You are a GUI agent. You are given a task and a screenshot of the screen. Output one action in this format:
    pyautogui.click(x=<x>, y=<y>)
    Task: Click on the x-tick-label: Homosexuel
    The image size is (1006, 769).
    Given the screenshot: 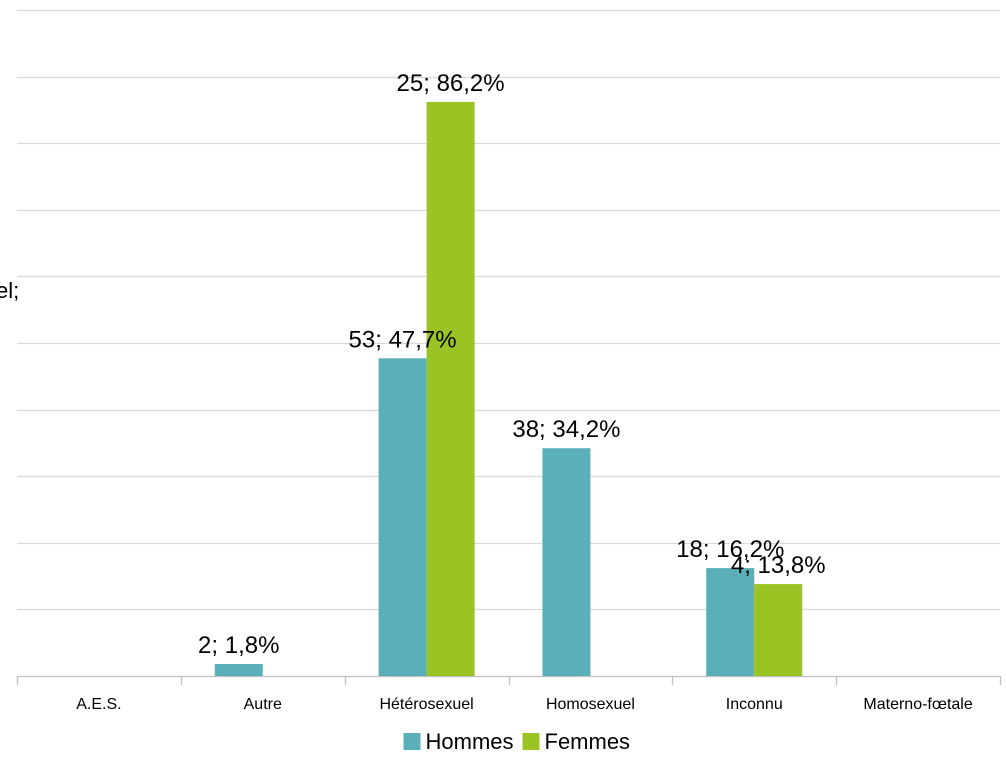 What is the action you would take?
    pyautogui.click(x=590, y=704)
    